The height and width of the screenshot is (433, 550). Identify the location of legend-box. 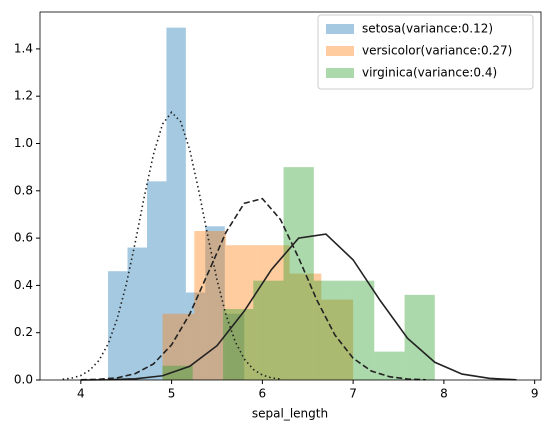
(425, 52).